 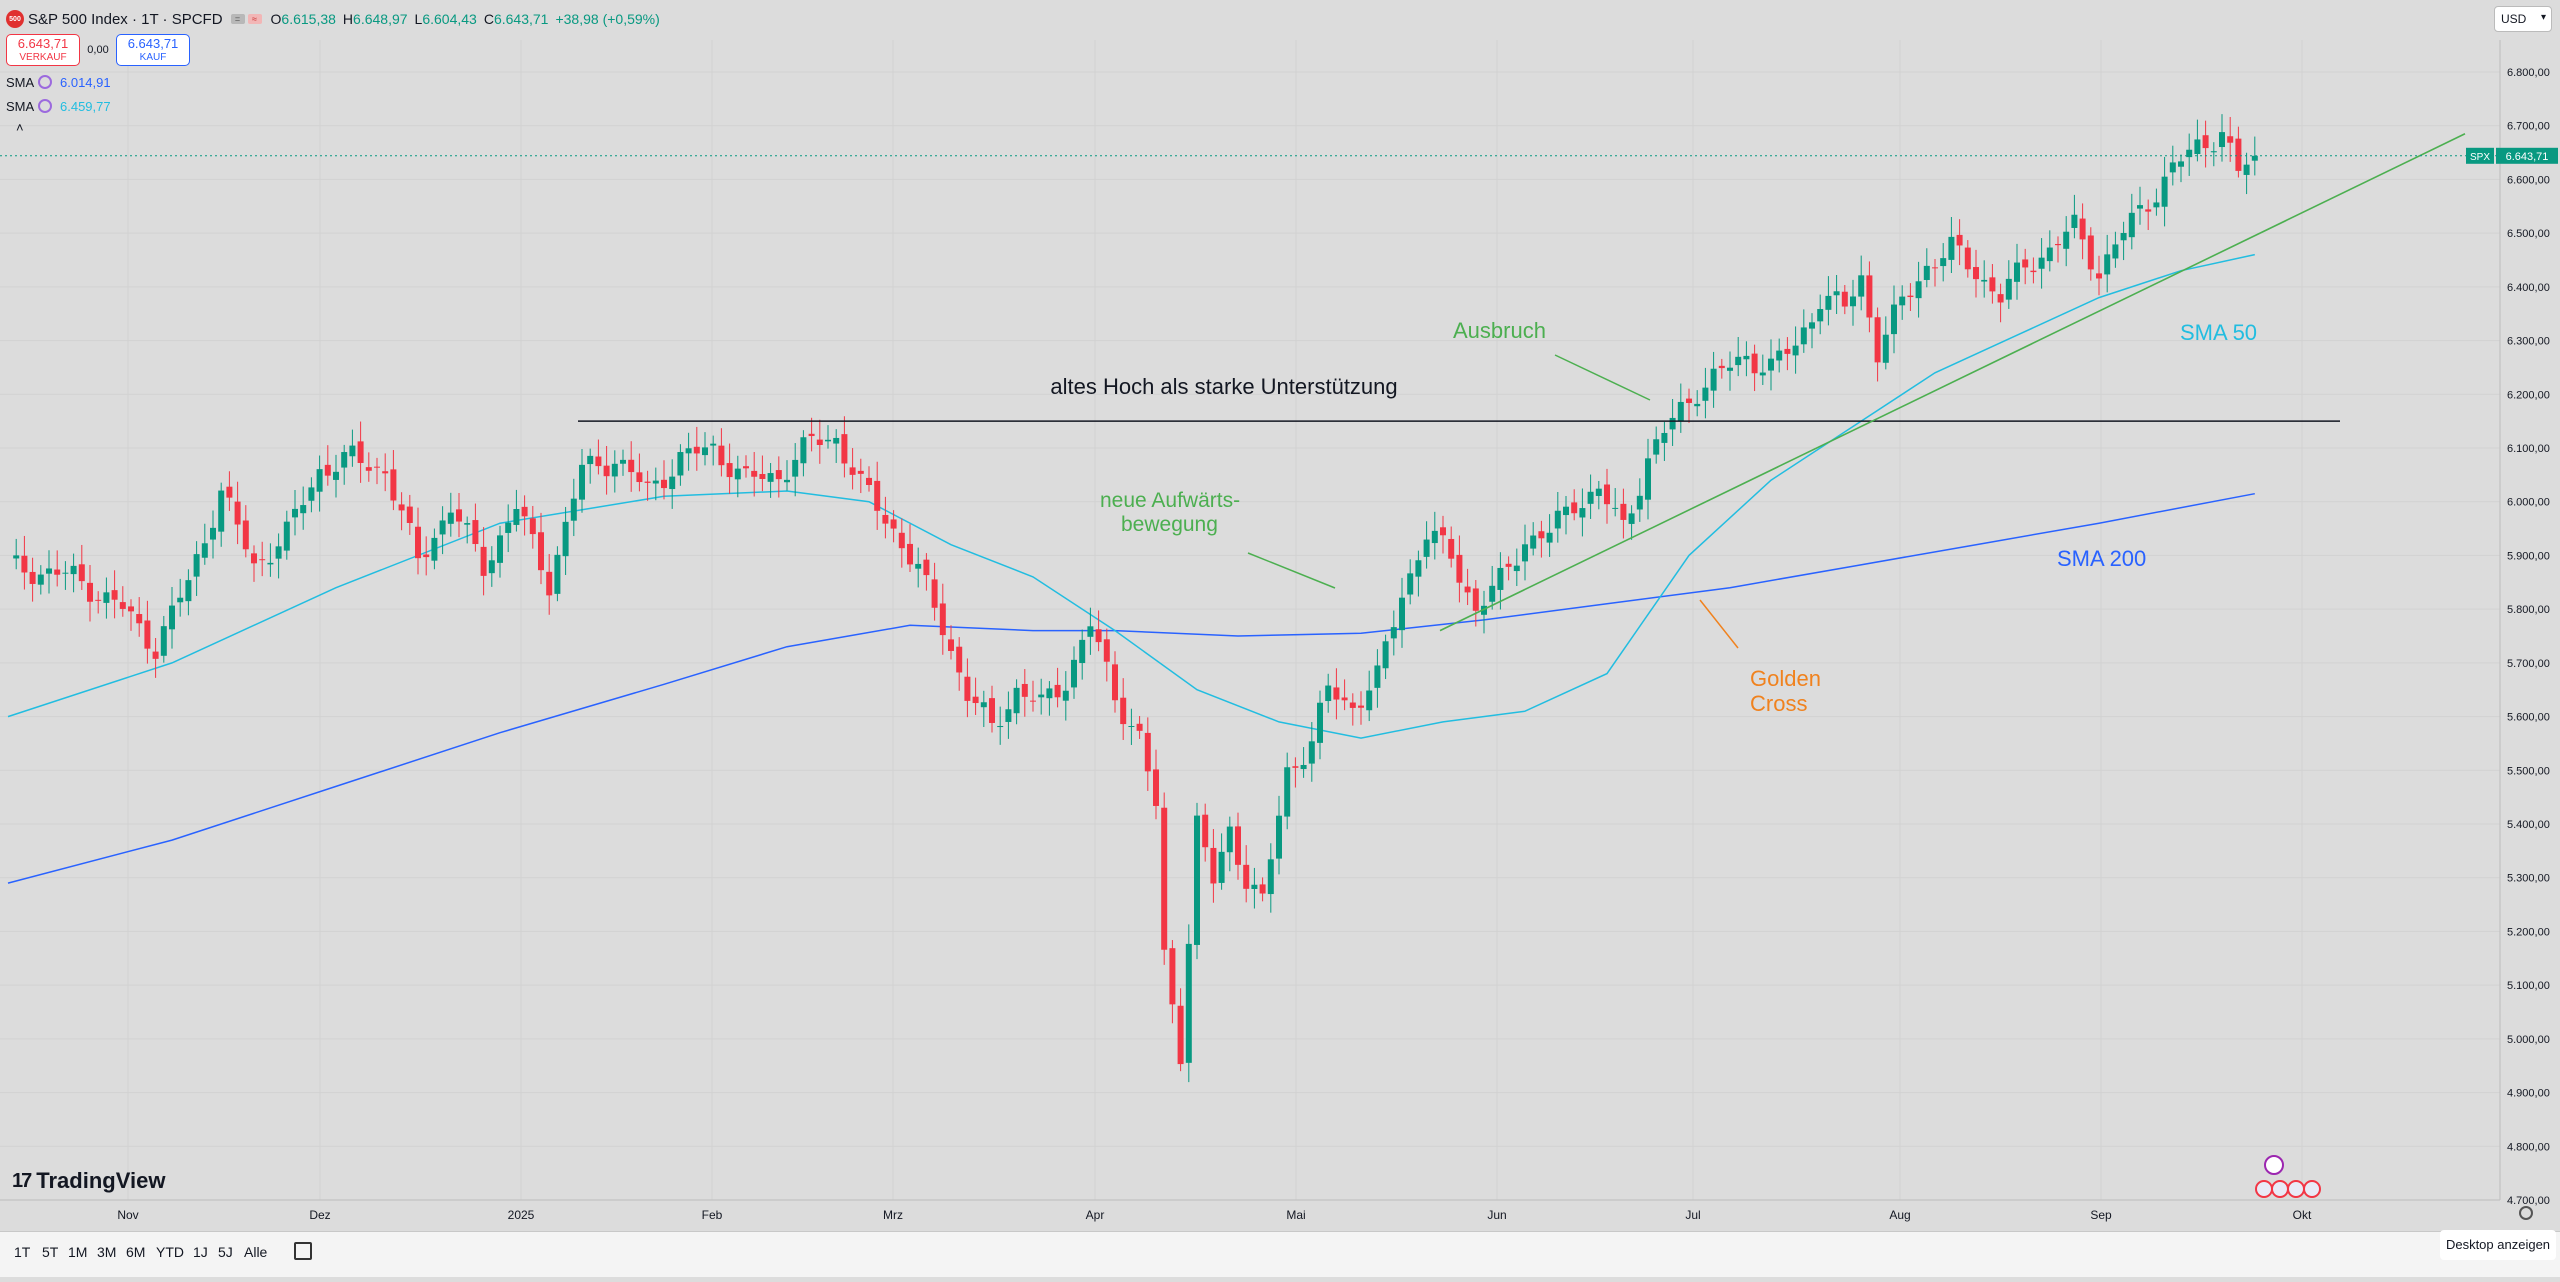 What do you see at coordinates (58, 106) in the screenshot?
I see `indicator-sma-50: SMA 6.459,77` at bounding box center [58, 106].